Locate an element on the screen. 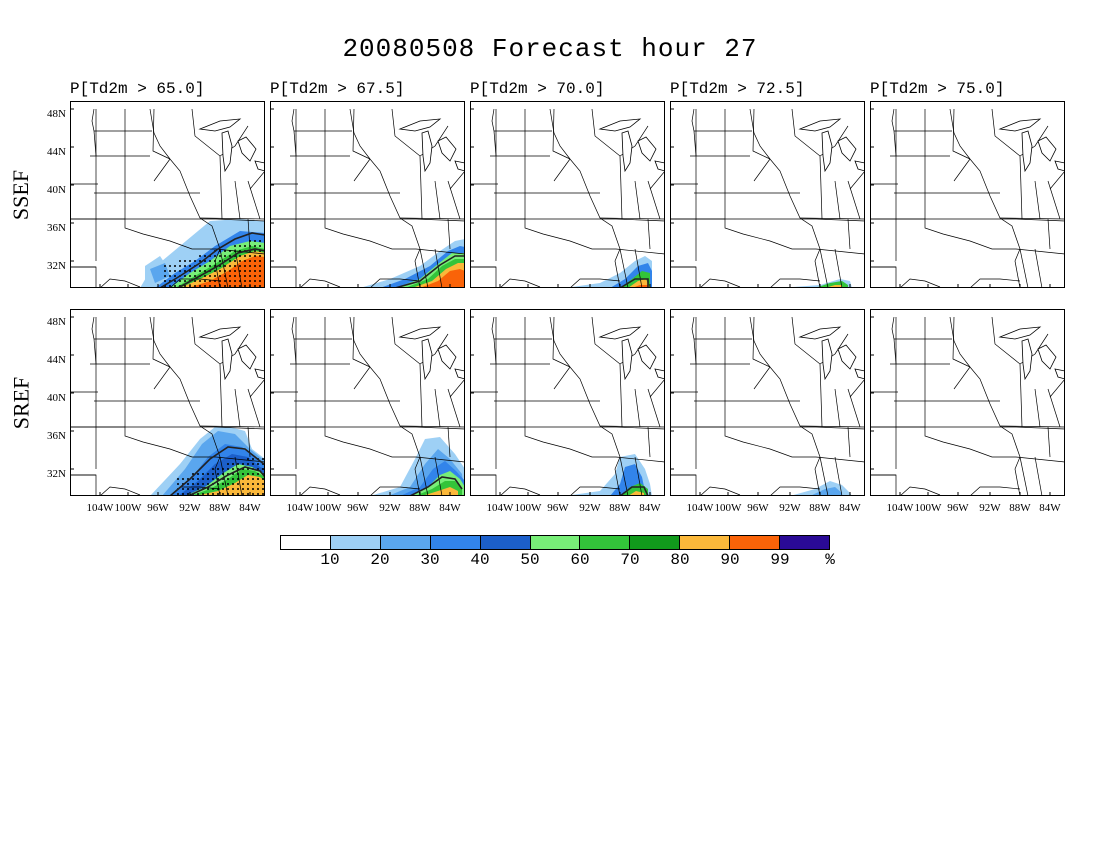 The height and width of the screenshot is (850, 1100). lon-label: 100W is located at coordinates (728, 508).